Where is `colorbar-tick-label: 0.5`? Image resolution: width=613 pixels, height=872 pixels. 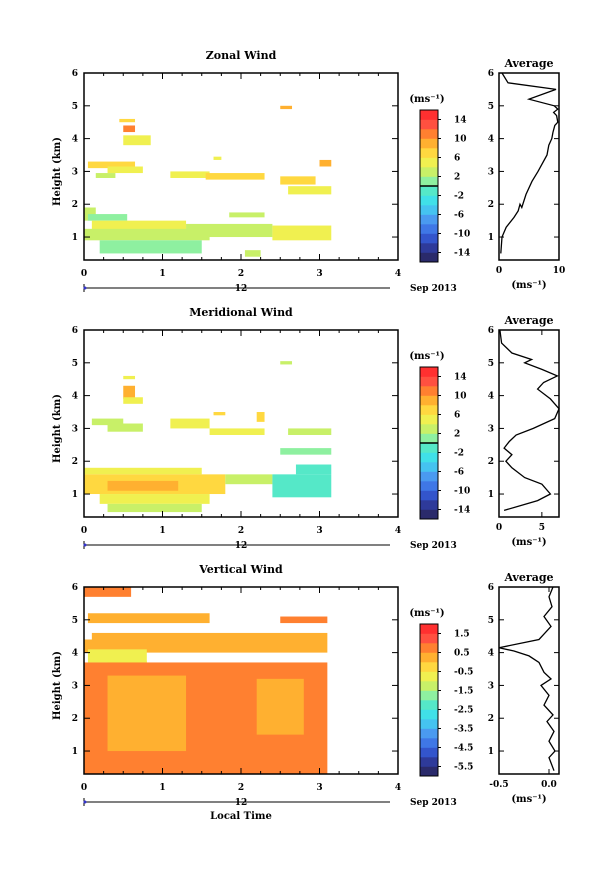 colorbar-tick-label: 0.5 is located at coordinates (462, 654).